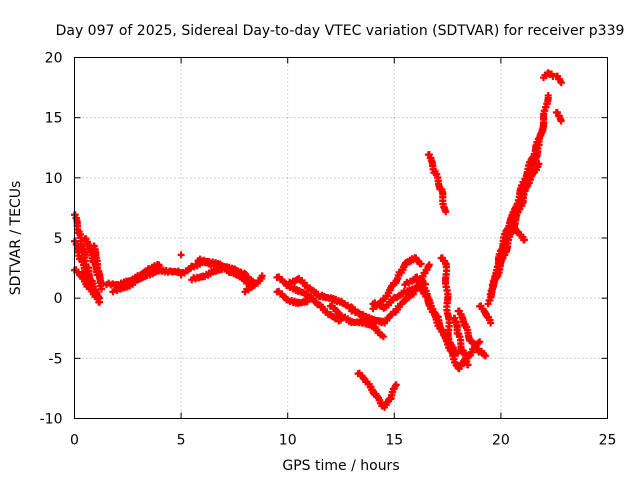 The width and height of the screenshot is (640, 480). I want to click on x-tick-label: 5, so click(181, 441).